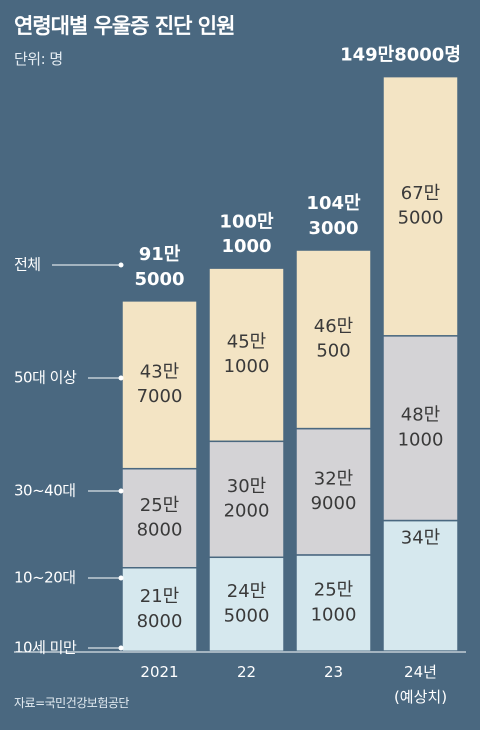  What do you see at coordinates (27, 265) in the screenshot?
I see `legend-label: 전체` at bounding box center [27, 265].